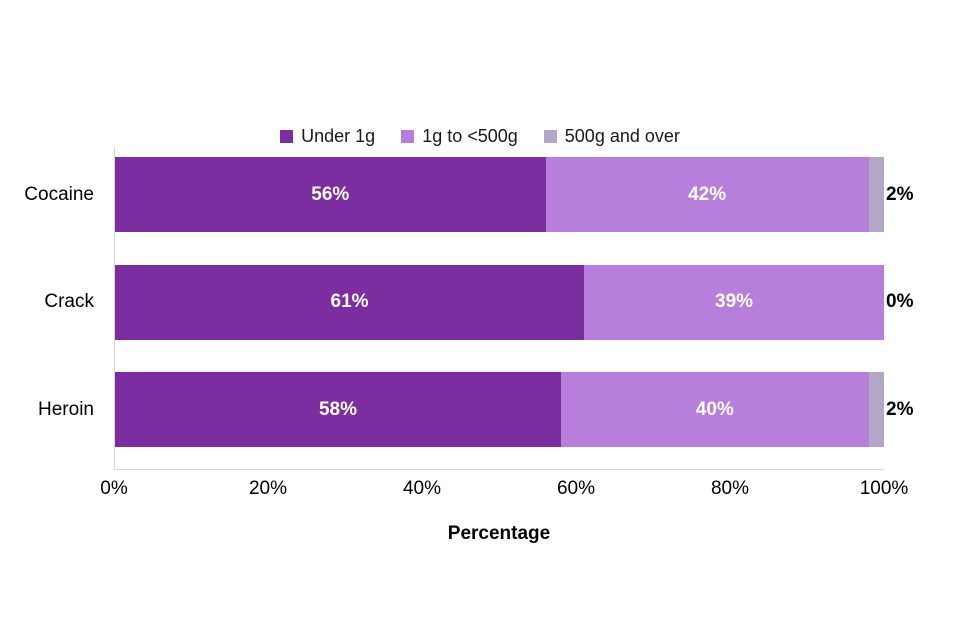 The image size is (960, 640). What do you see at coordinates (69, 302) in the screenshot?
I see `category-label: Crack` at bounding box center [69, 302].